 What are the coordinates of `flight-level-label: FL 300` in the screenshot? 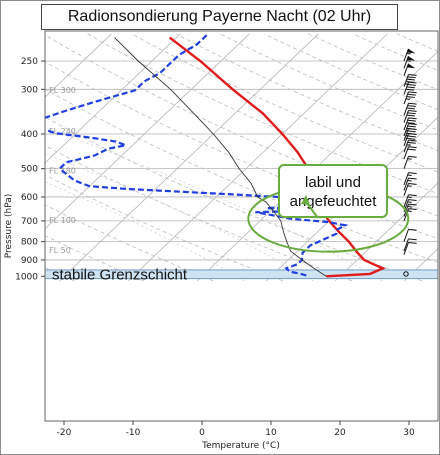 It's located at (62, 90).